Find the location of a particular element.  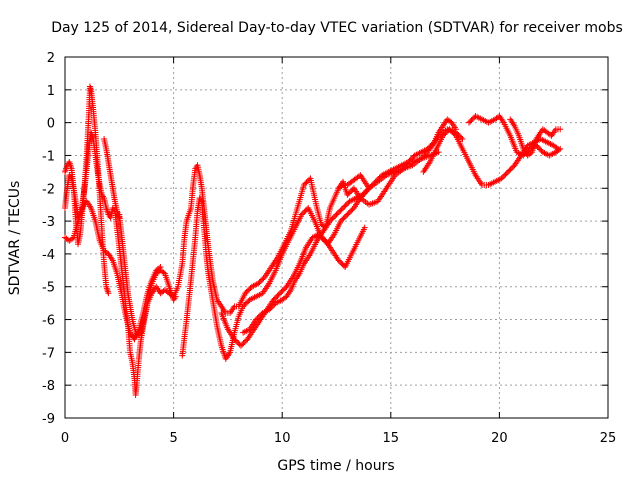

x-tick-label: 5 is located at coordinates (173, 438).